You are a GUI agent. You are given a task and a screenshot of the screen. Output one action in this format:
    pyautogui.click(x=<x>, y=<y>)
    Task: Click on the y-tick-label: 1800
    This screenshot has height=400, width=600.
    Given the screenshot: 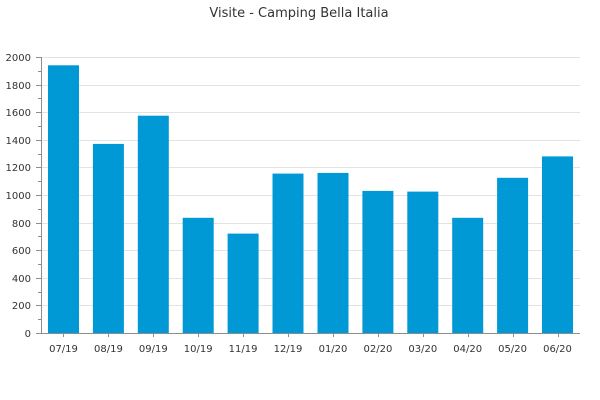 What is the action you would take?
    pyautogui.click(x=18, y=86)
    